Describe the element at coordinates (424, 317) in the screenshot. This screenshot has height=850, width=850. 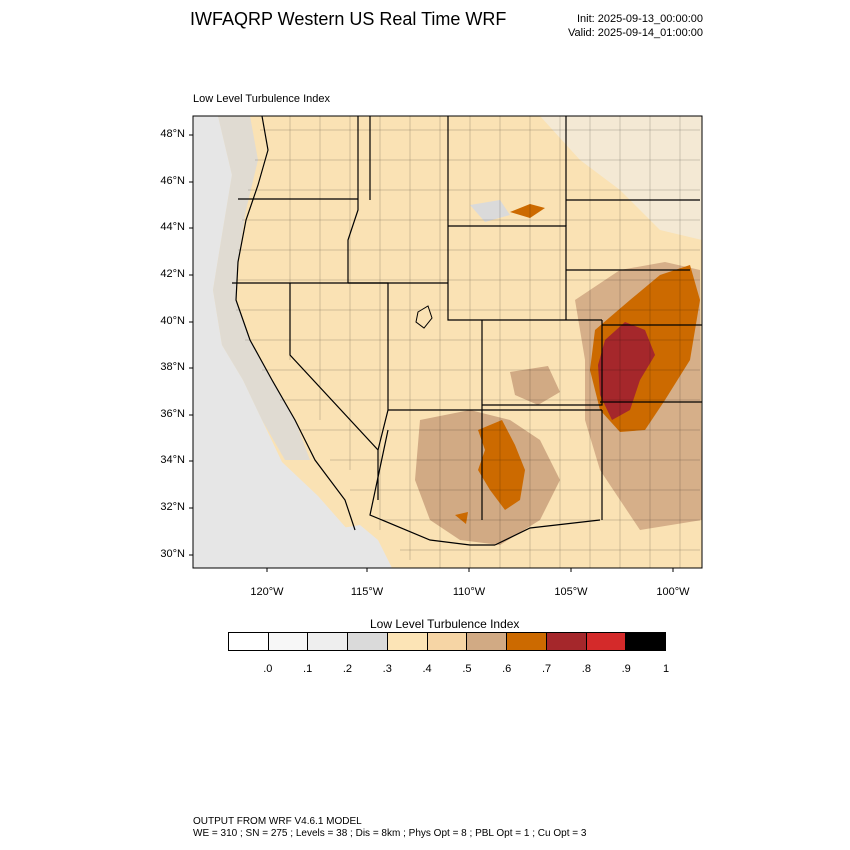
I see `great-salt-lake` at that location.